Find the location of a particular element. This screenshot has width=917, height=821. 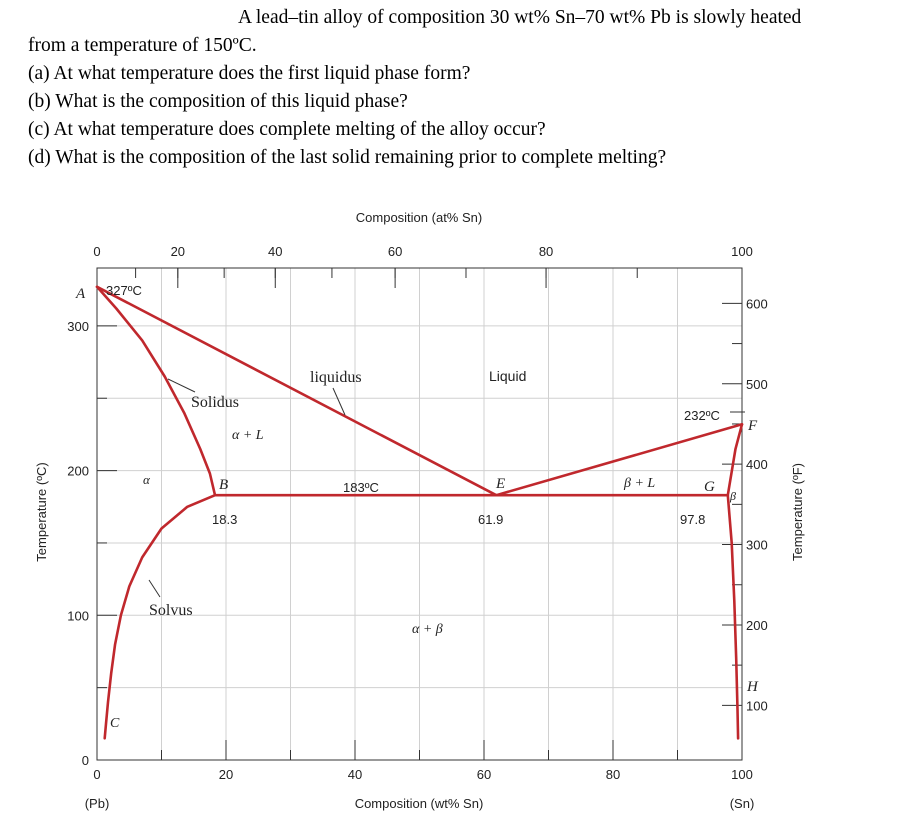

point-label-c: C is located at coordinates (115, 723).